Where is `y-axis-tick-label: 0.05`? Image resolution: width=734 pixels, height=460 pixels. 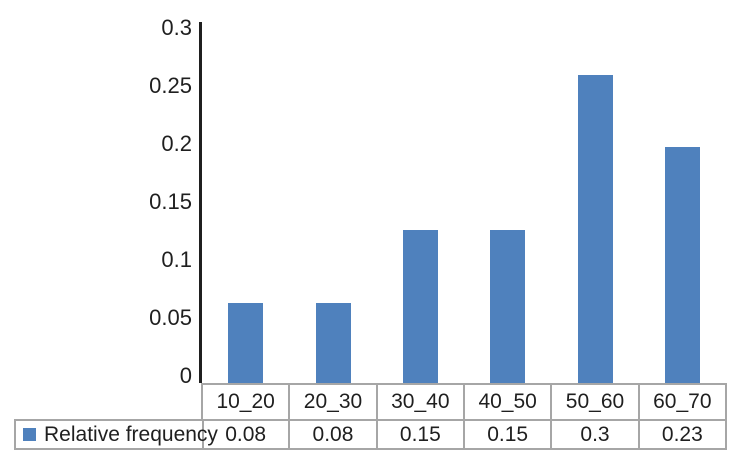 y-axis-tick-label: 0.05 is located at coordinates (170, 317).